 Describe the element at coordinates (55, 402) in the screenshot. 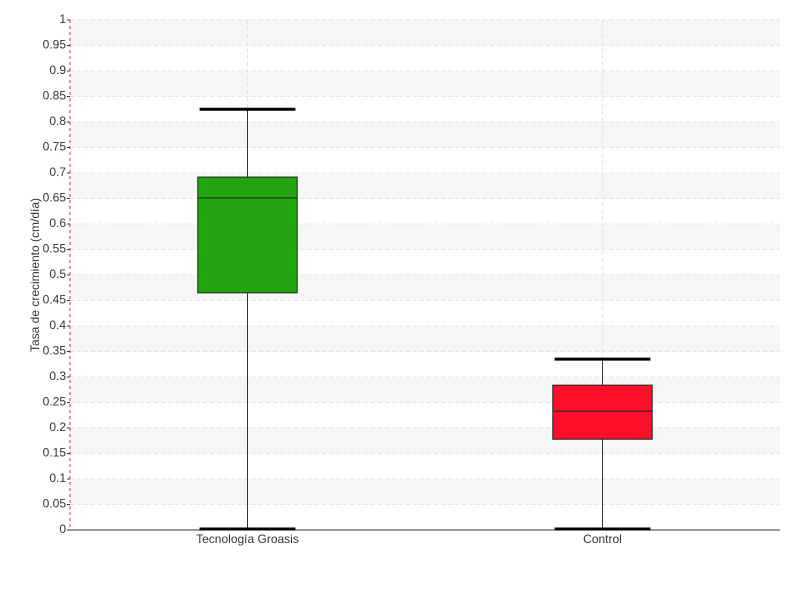

I see `y-tick-label: 0.25` at that location.